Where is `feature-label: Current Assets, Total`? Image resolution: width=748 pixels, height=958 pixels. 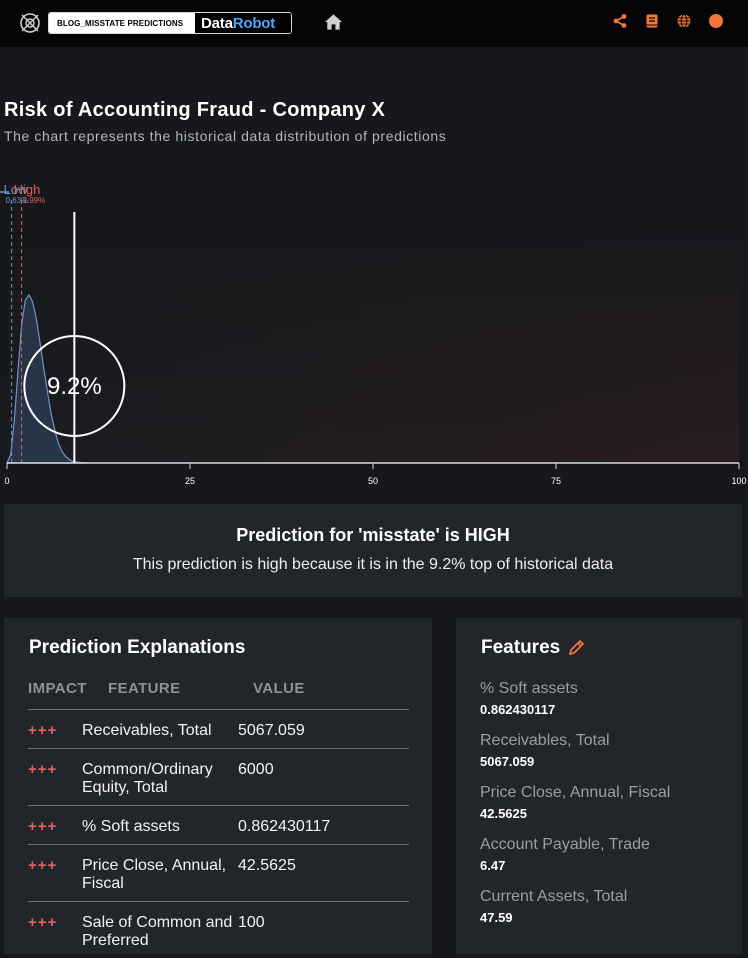 feature-label: Current Assets, Total is located at coordinates (554, 896).